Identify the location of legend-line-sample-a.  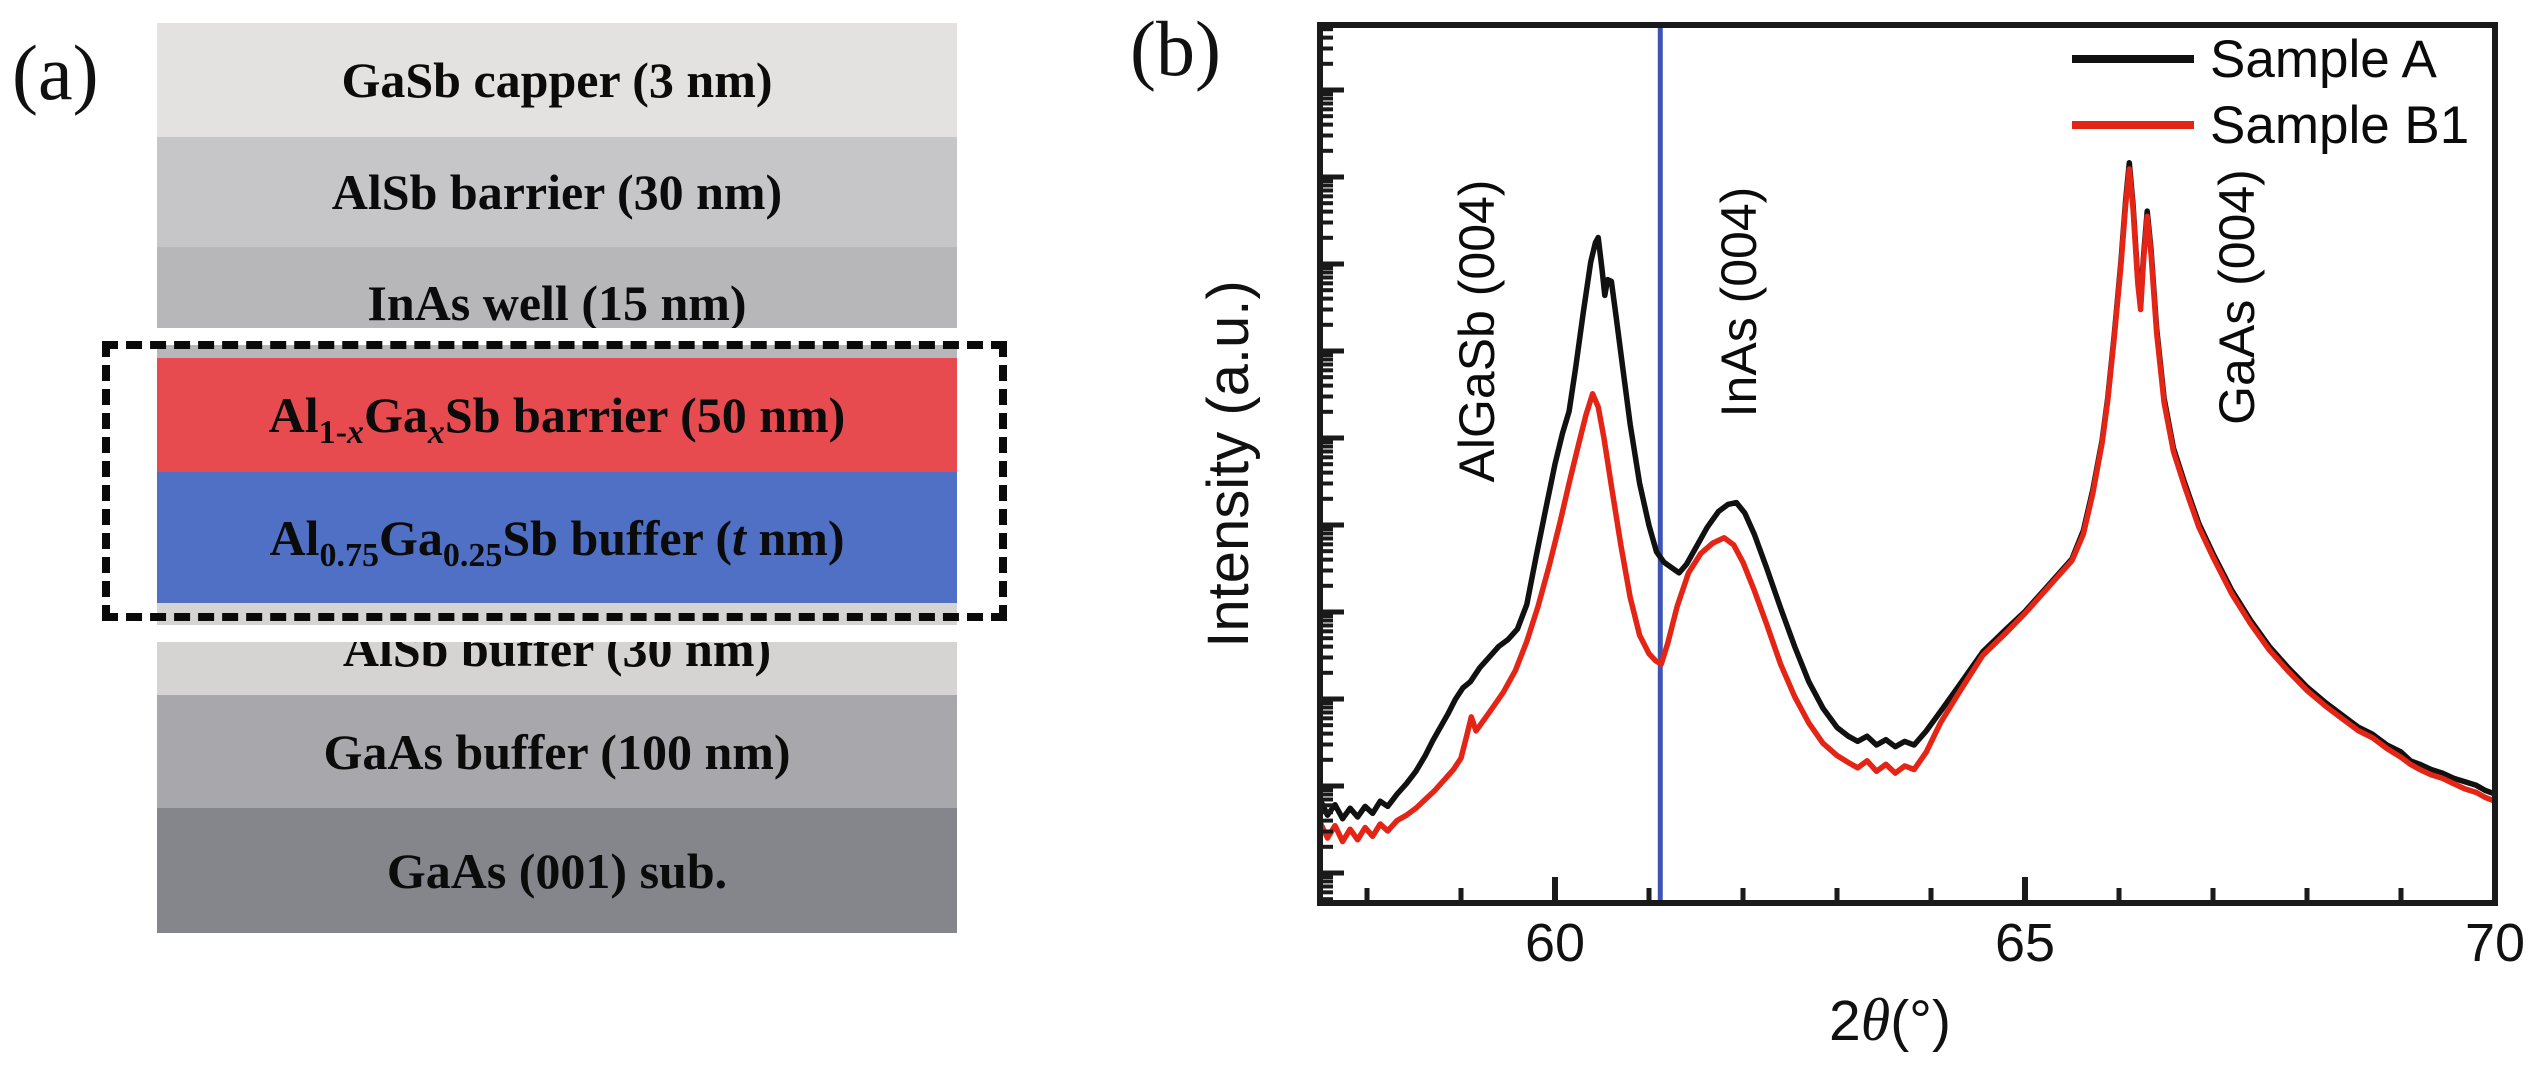
(2133, 59).